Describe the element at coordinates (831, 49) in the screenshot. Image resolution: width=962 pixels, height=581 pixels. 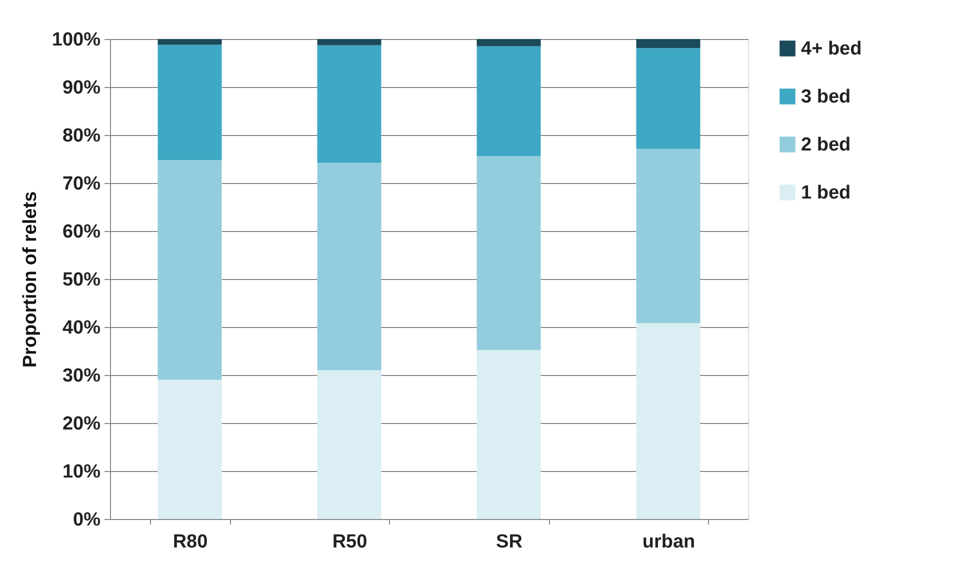
I see `legend-label: 4+ bed` at that location.